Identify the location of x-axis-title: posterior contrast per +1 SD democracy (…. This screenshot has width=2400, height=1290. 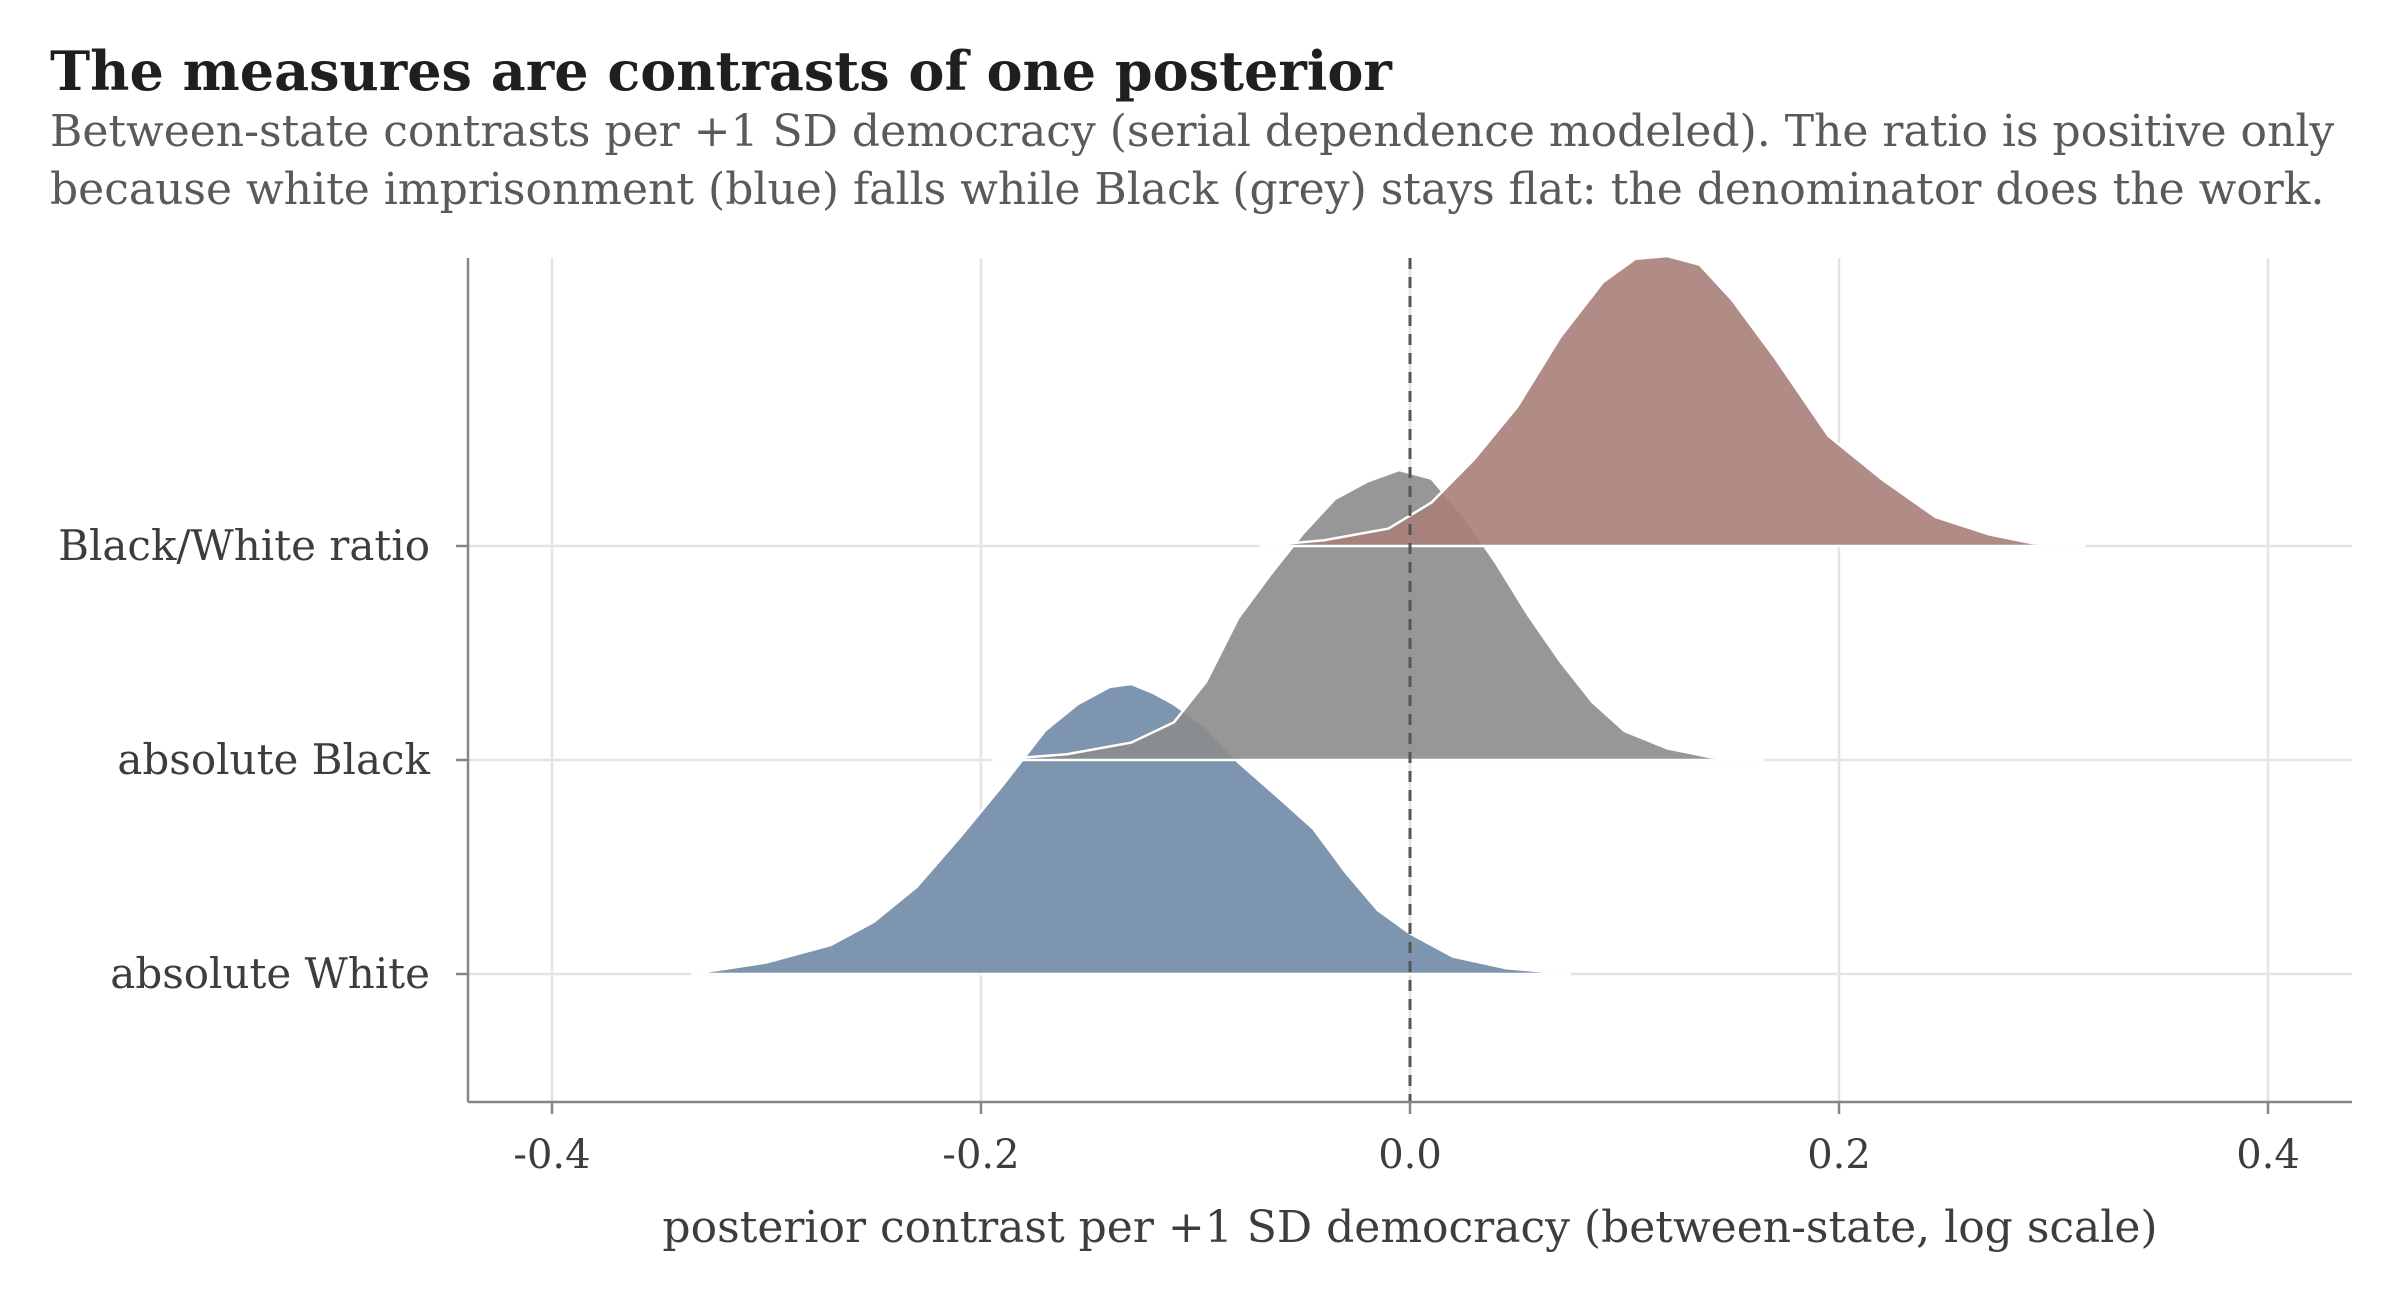
(1409, 1227).